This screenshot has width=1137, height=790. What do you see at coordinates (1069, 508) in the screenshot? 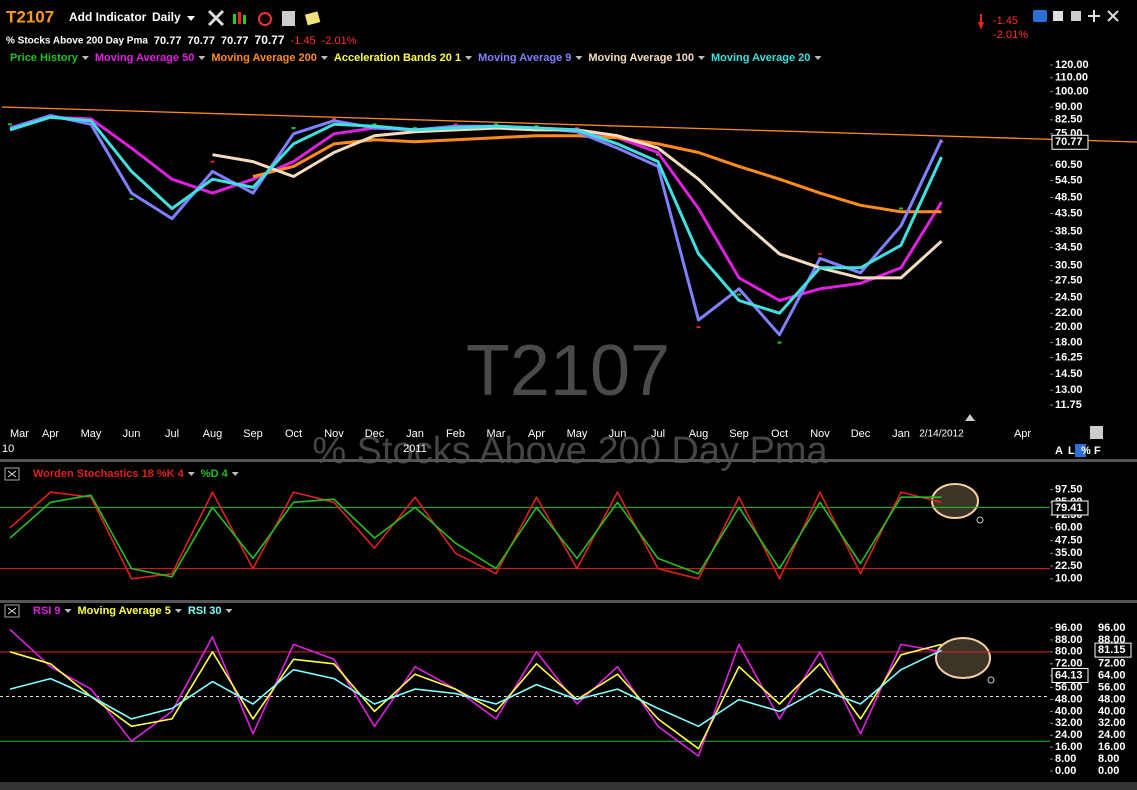
I see `value-marker-label: 79.41` at bounding box center [1069, 508].